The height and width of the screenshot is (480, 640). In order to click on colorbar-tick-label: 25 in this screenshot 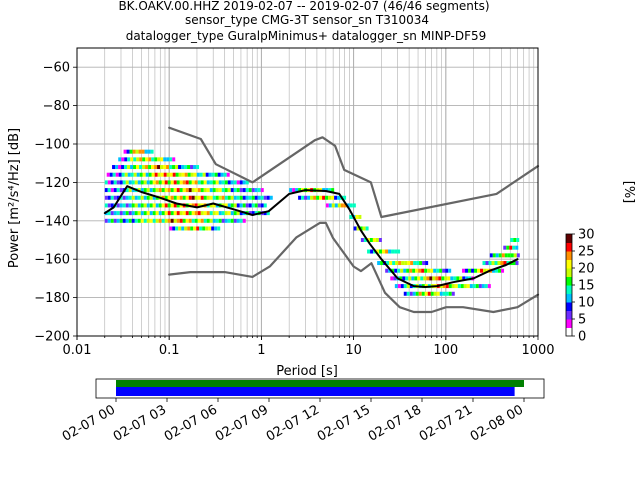, I will do `click(586, 252)`.